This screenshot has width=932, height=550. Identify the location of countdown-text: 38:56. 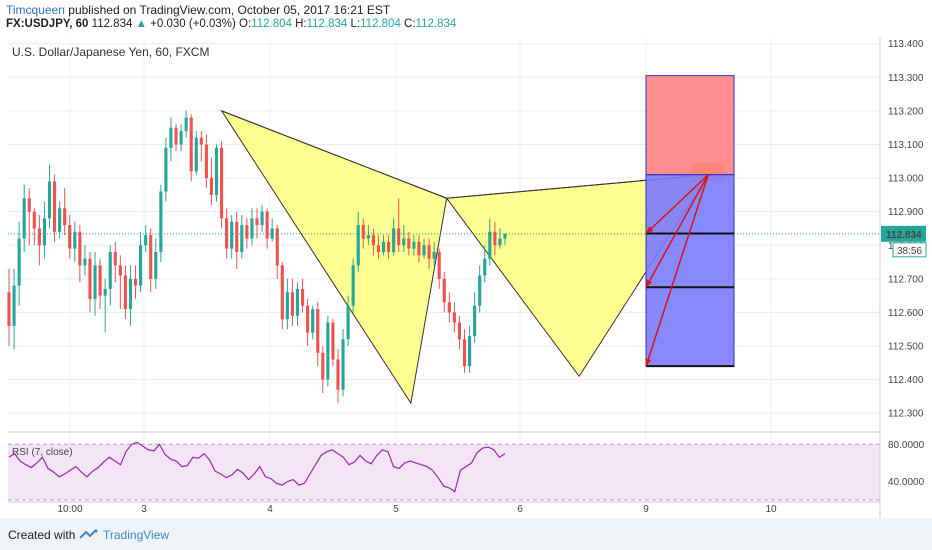
(909, 251).